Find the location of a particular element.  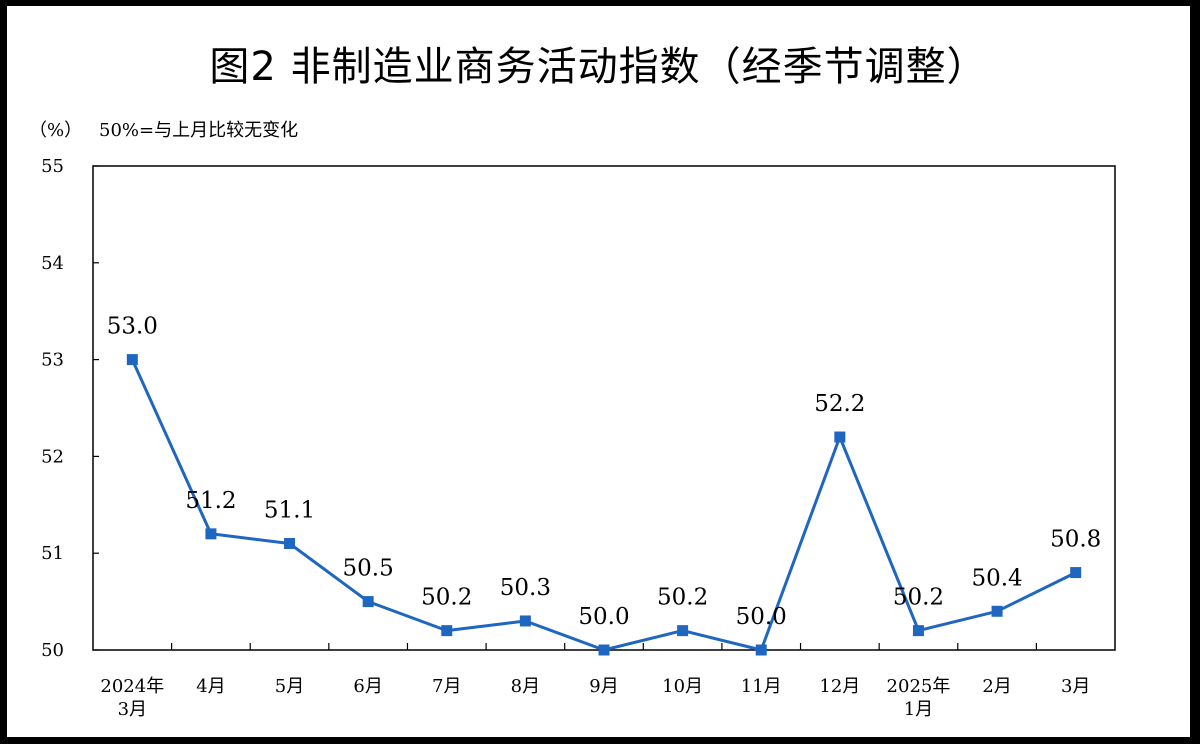

x-tick-label: 10月 is located at coordinates (682, 686).